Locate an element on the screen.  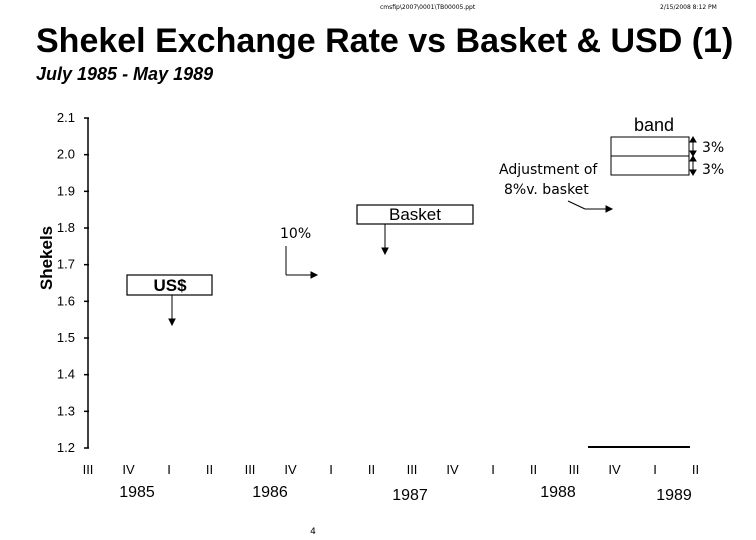
year-label-group: 1985 1986 1987 1988 1989 is located at coordinates (405, 494).